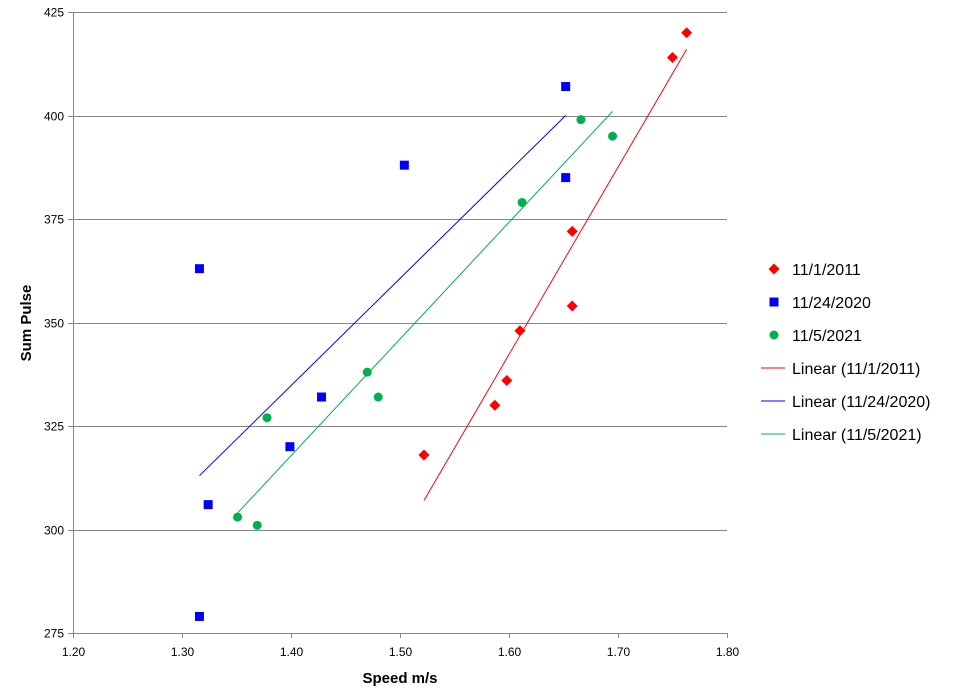 This screenshot has width=962, height=696. I want to click on x-tick-label: 1.60, so click(510, 652).